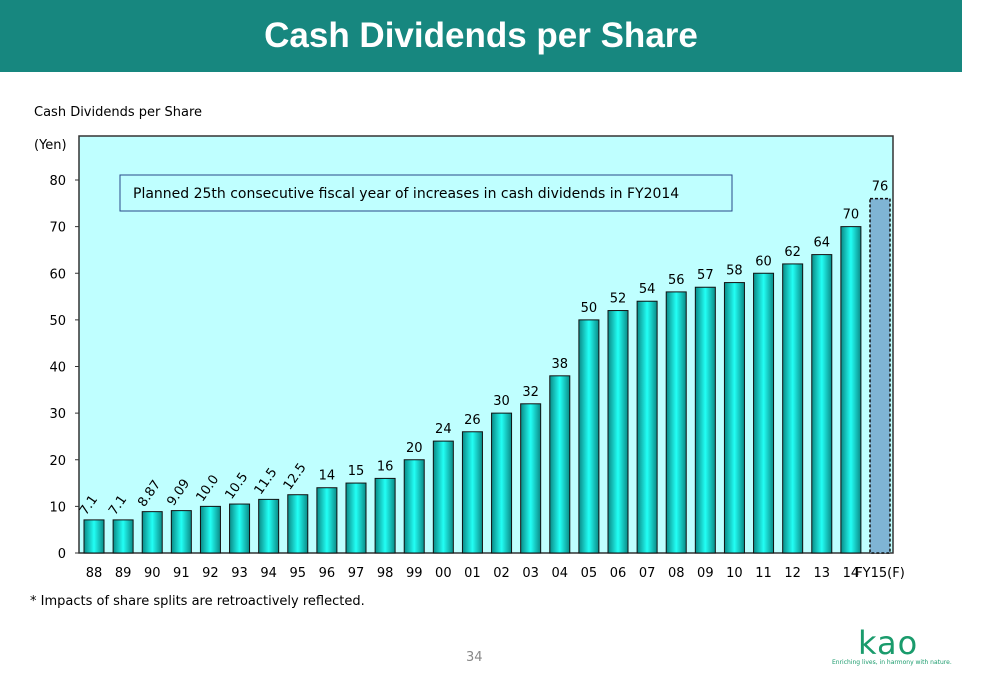 The height and width of the screenshot is (699, 983). What do you see at coordinates (474, 657) in the screenshot?
I see `page-number: 34` at bounding box center [474, 657].